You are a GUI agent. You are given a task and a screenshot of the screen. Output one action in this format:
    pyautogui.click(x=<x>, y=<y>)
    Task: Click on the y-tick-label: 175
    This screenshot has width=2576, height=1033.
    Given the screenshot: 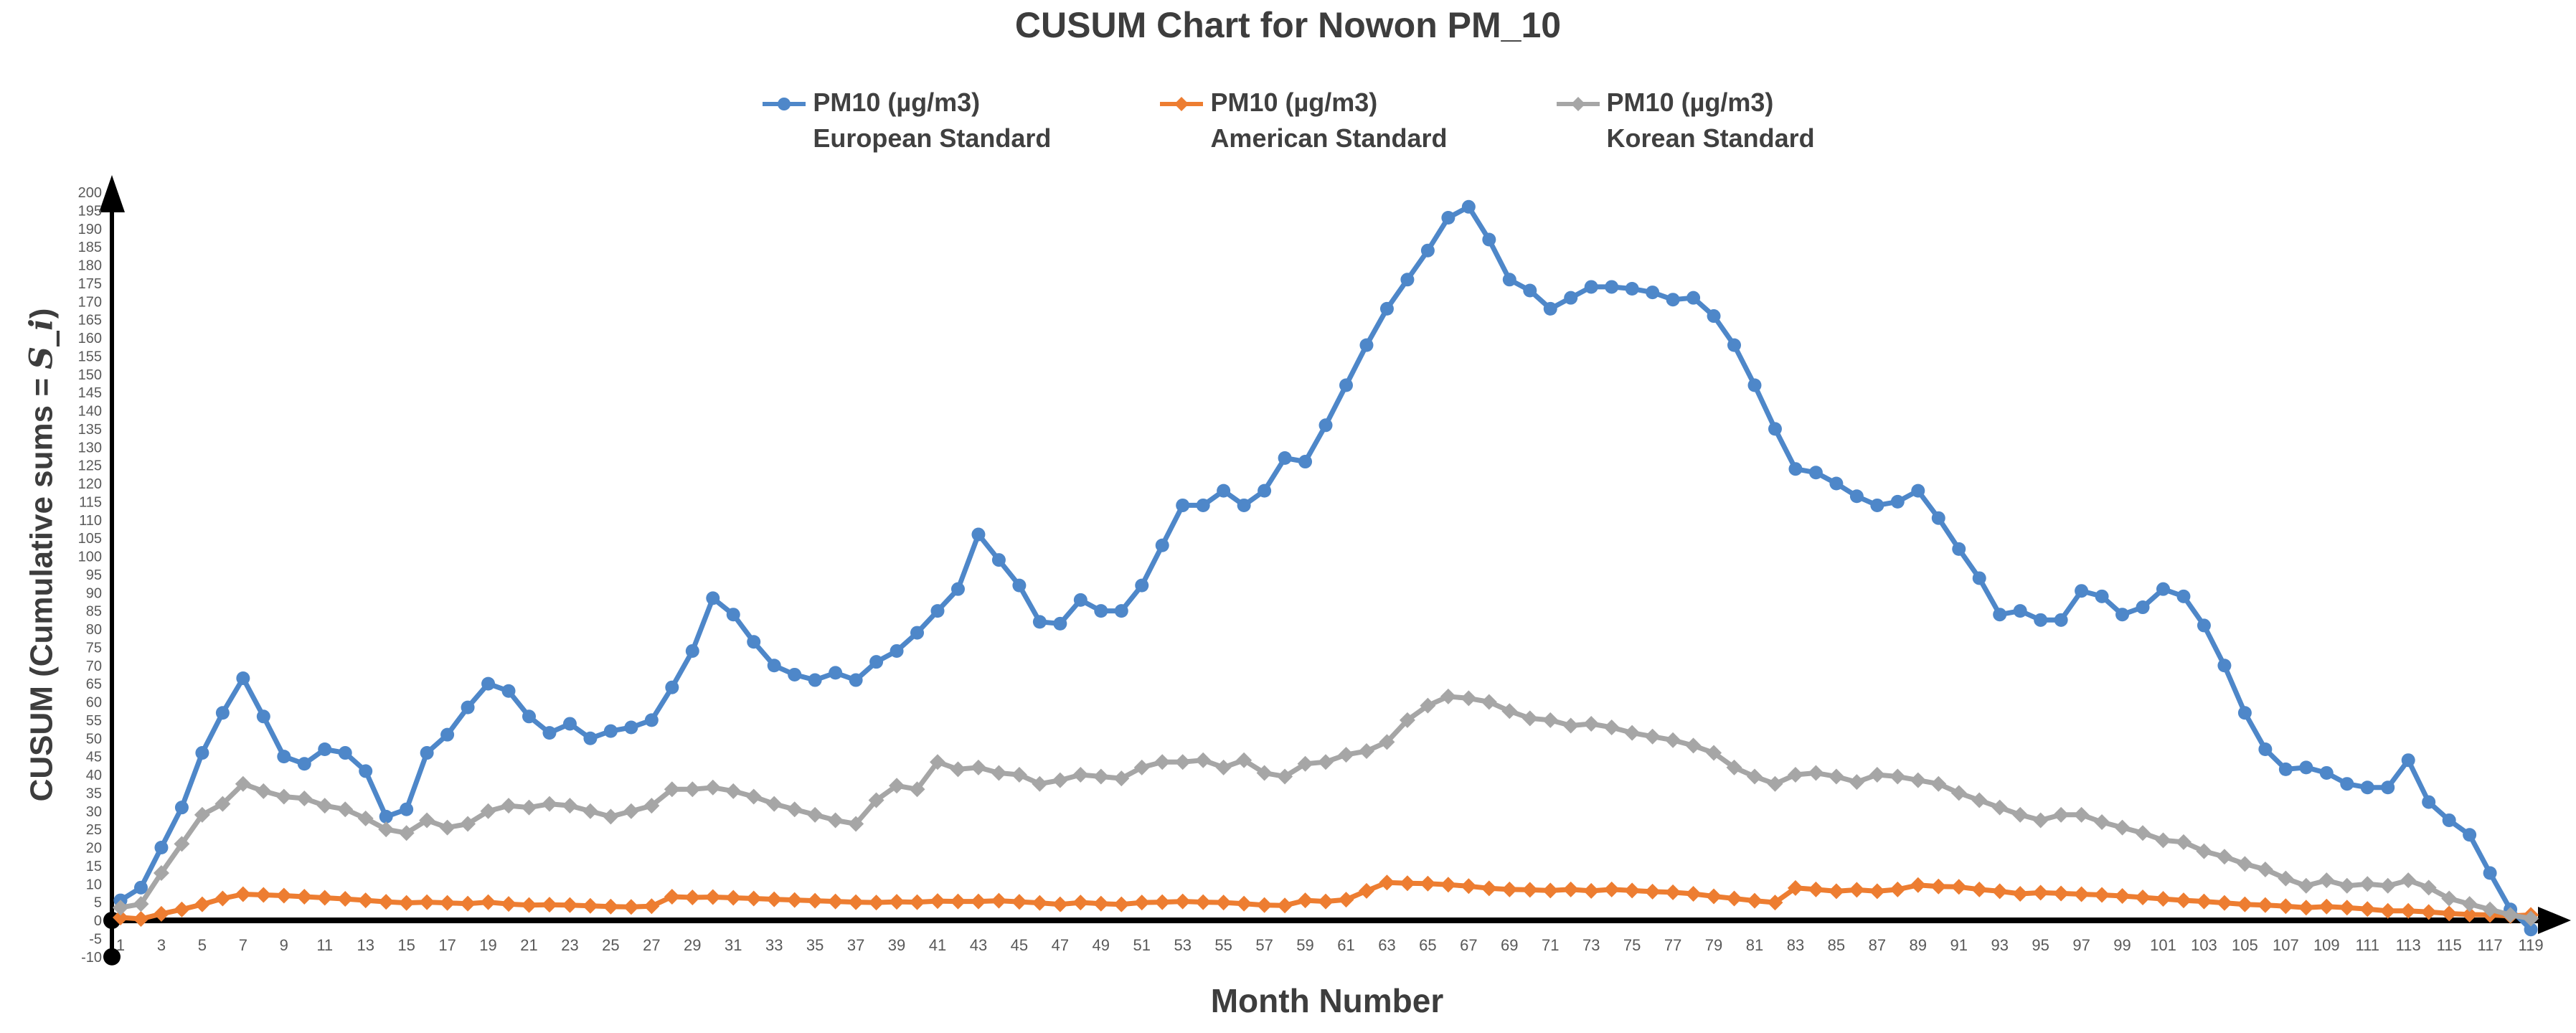 What is the action you would take?
    pyautogui.click(x=90, y=284)
    